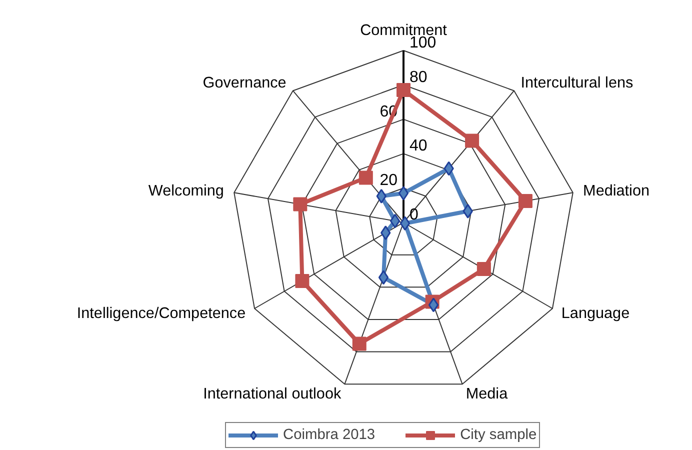 The width and height of the screenshot is (692, 450). I want to click on spoke-label: Mediation, so click(616, 191).